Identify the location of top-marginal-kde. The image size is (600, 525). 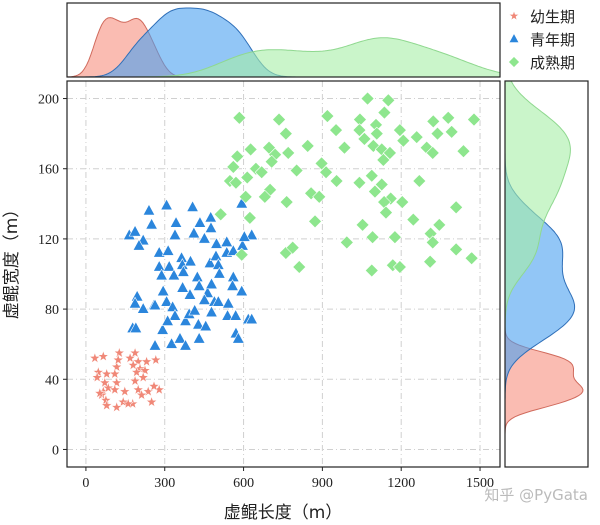
(283, 42).